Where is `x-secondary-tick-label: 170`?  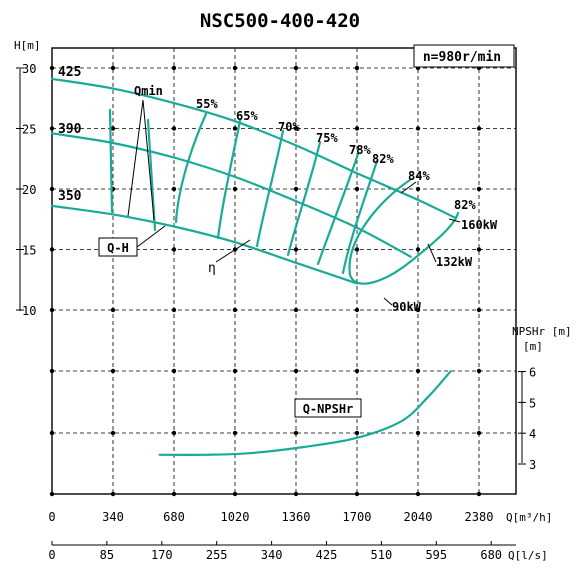 x-secondary-tick-label: 170 is located at coordinates (162, 555).